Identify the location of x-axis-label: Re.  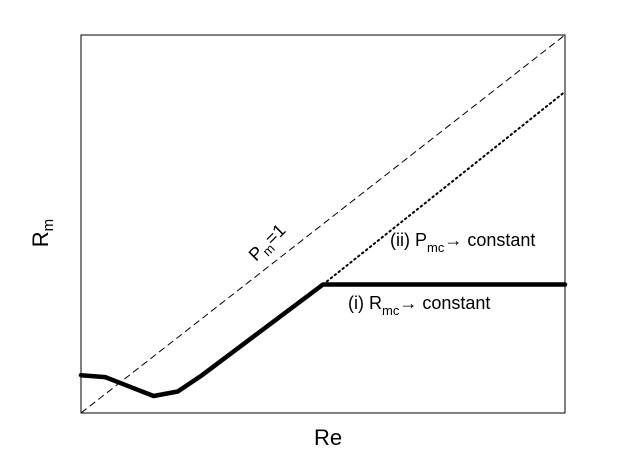
(328, 437).